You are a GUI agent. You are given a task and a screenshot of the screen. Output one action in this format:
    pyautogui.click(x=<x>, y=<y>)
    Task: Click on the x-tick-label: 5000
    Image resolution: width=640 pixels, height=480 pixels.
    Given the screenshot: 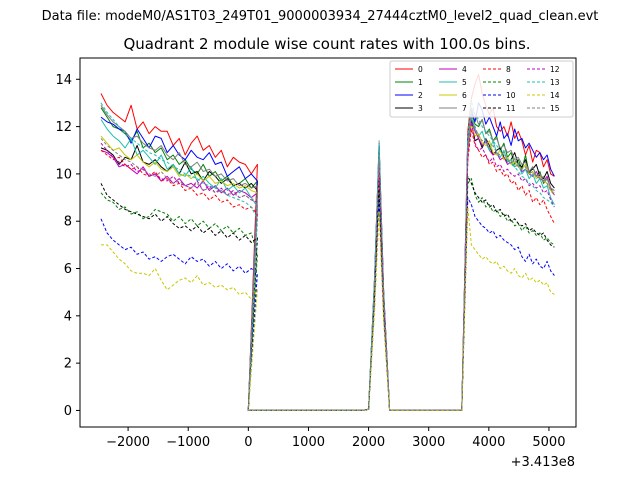 What is the action you would take?
    pyautogui.click(x=548, y=442)
    